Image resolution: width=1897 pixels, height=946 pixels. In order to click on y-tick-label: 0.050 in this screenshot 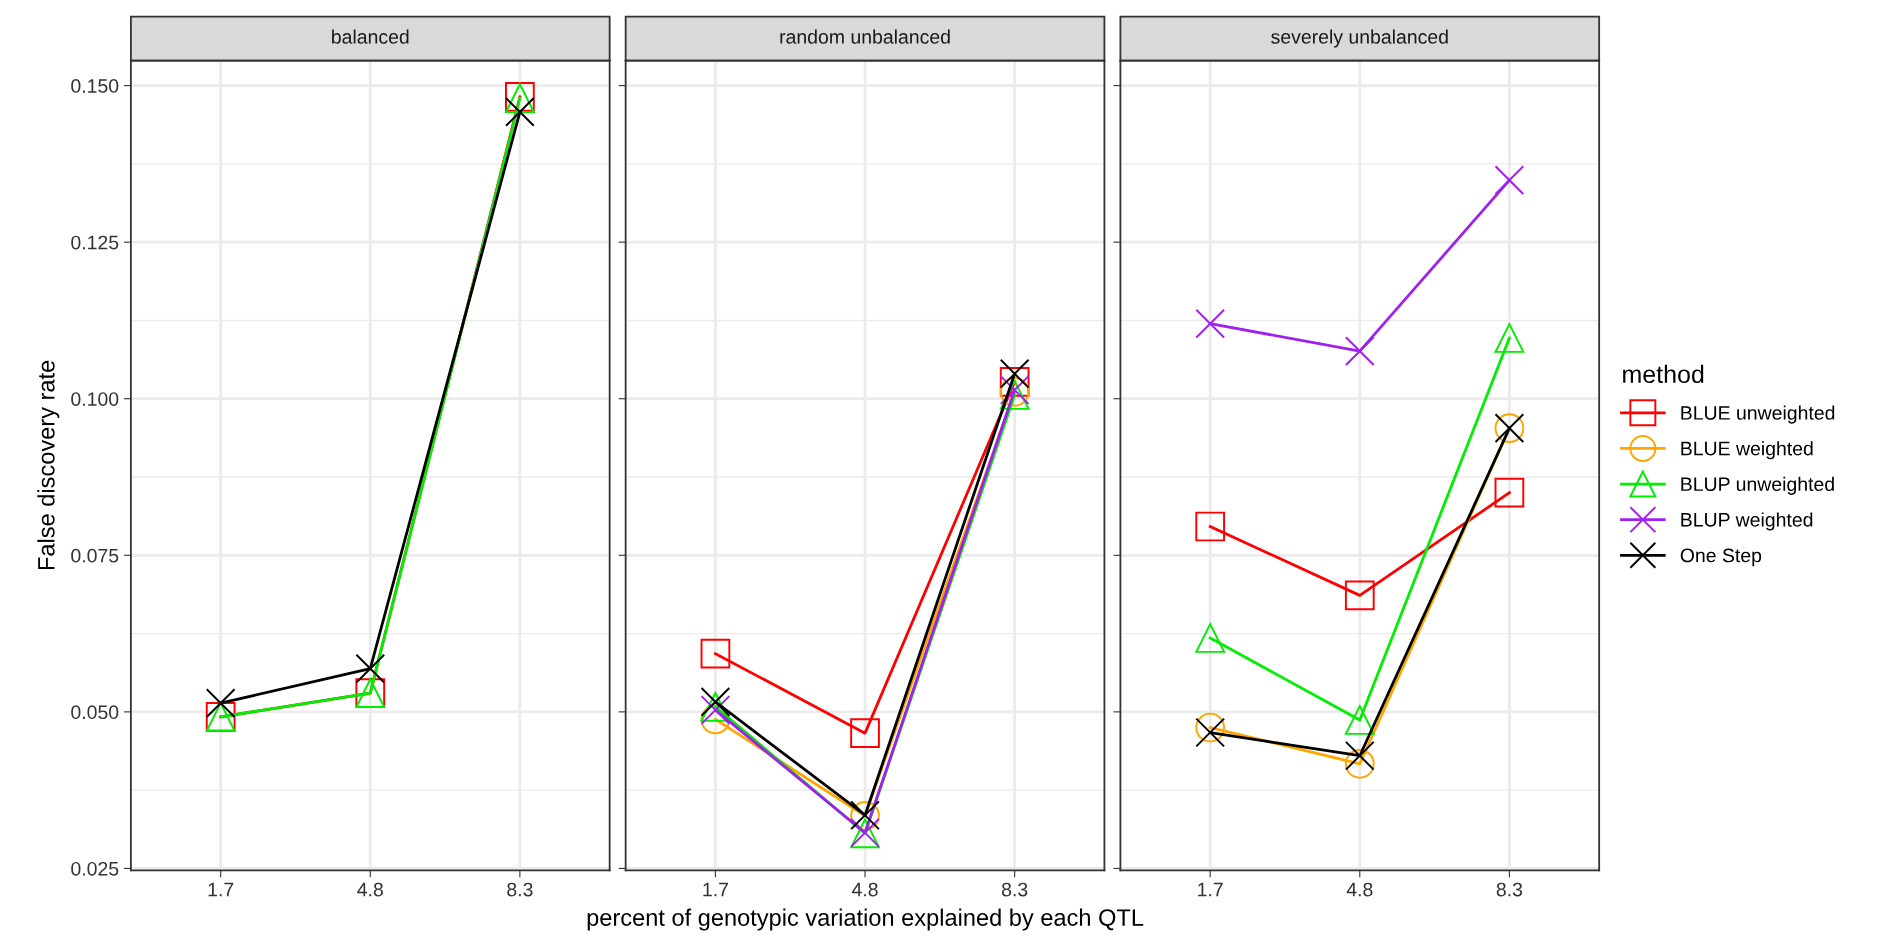, I will do `click(95, 712)`.